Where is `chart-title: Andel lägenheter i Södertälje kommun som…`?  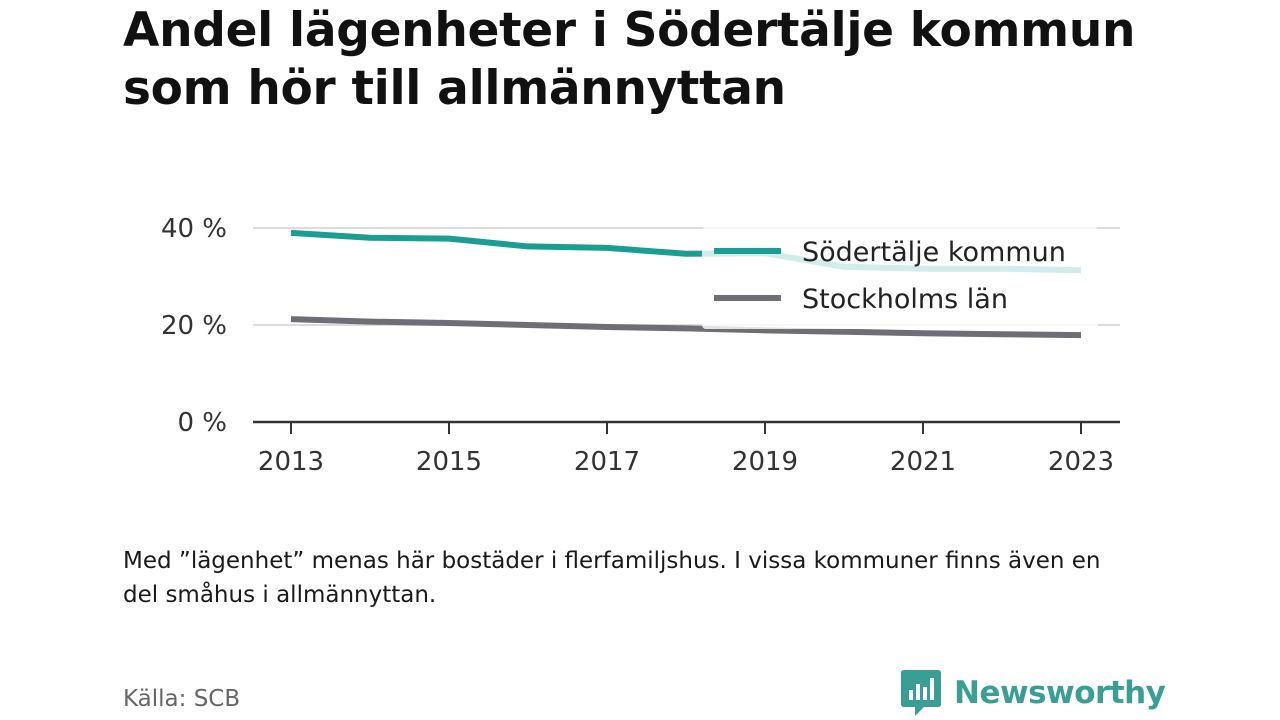
chart-title: Andel lägenheter i Södertälje kommun som… is located at coordinates (629, 59).